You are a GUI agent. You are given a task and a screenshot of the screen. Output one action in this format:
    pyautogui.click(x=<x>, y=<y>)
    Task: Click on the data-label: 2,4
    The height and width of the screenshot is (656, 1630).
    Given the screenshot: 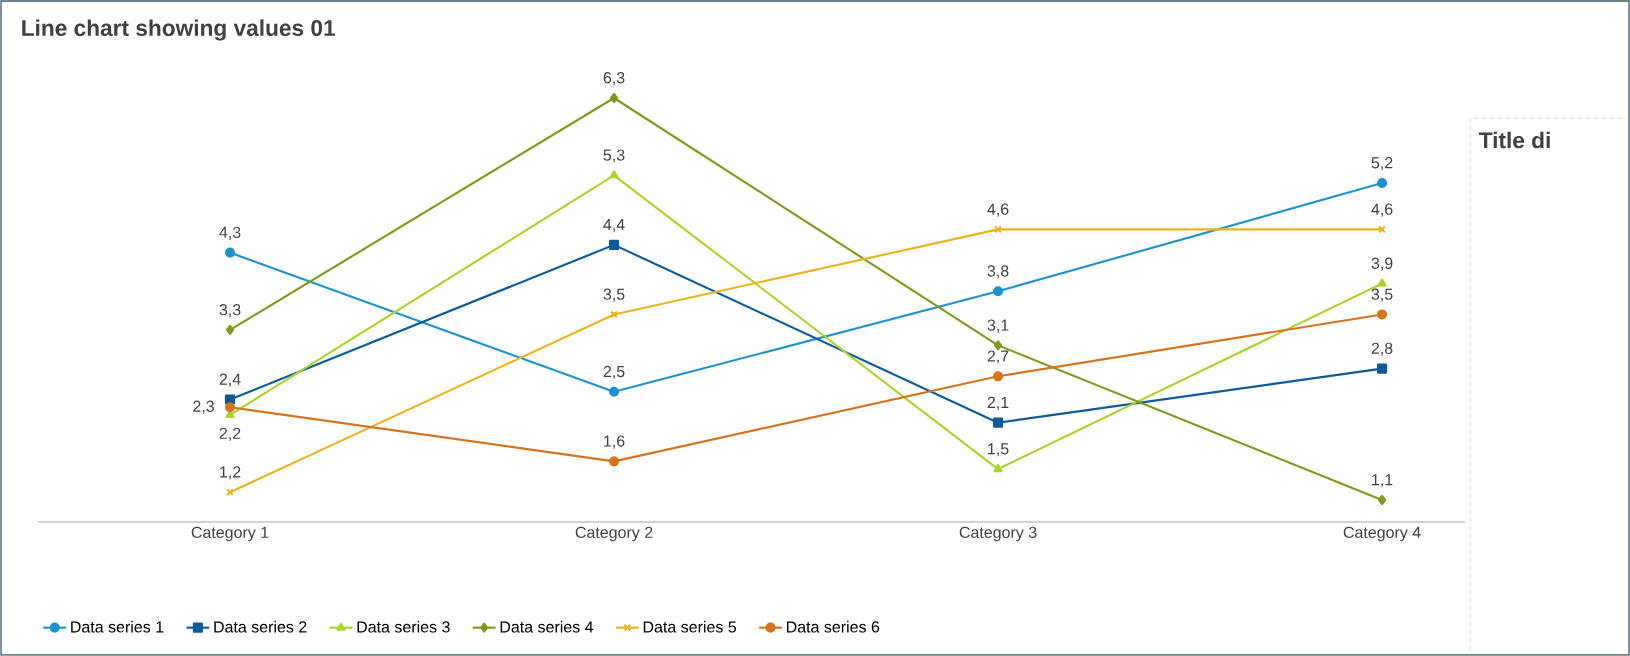 What is the action you would take?
    pyautogui.click(x=230, y=380)
    